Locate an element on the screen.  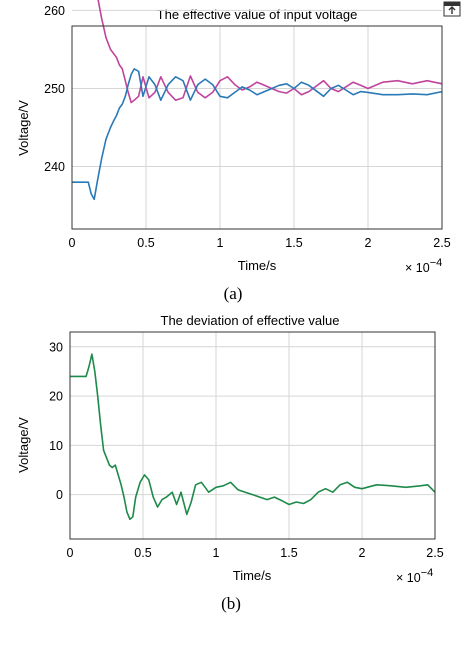
chart-b-xlabel: Time/s is located at coordinates (252, 575).